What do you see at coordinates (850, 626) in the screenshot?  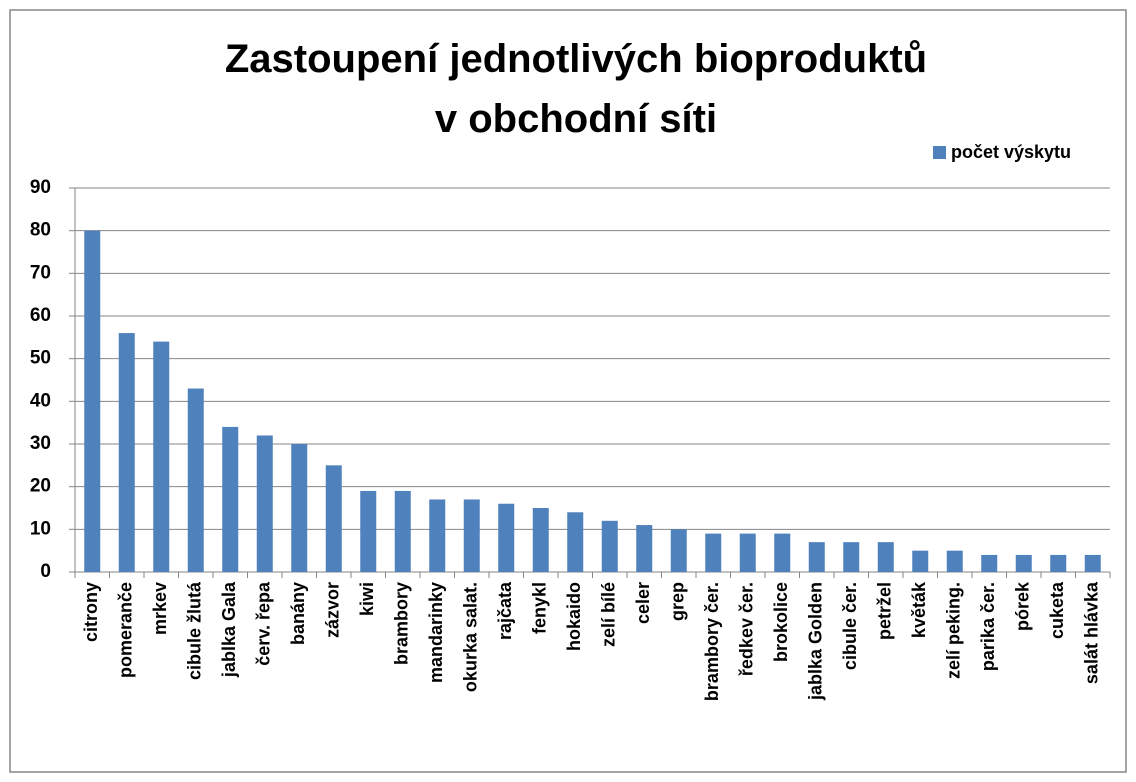 I see `x-tick-label: cibule čer.` at bounding box center [850, 626].